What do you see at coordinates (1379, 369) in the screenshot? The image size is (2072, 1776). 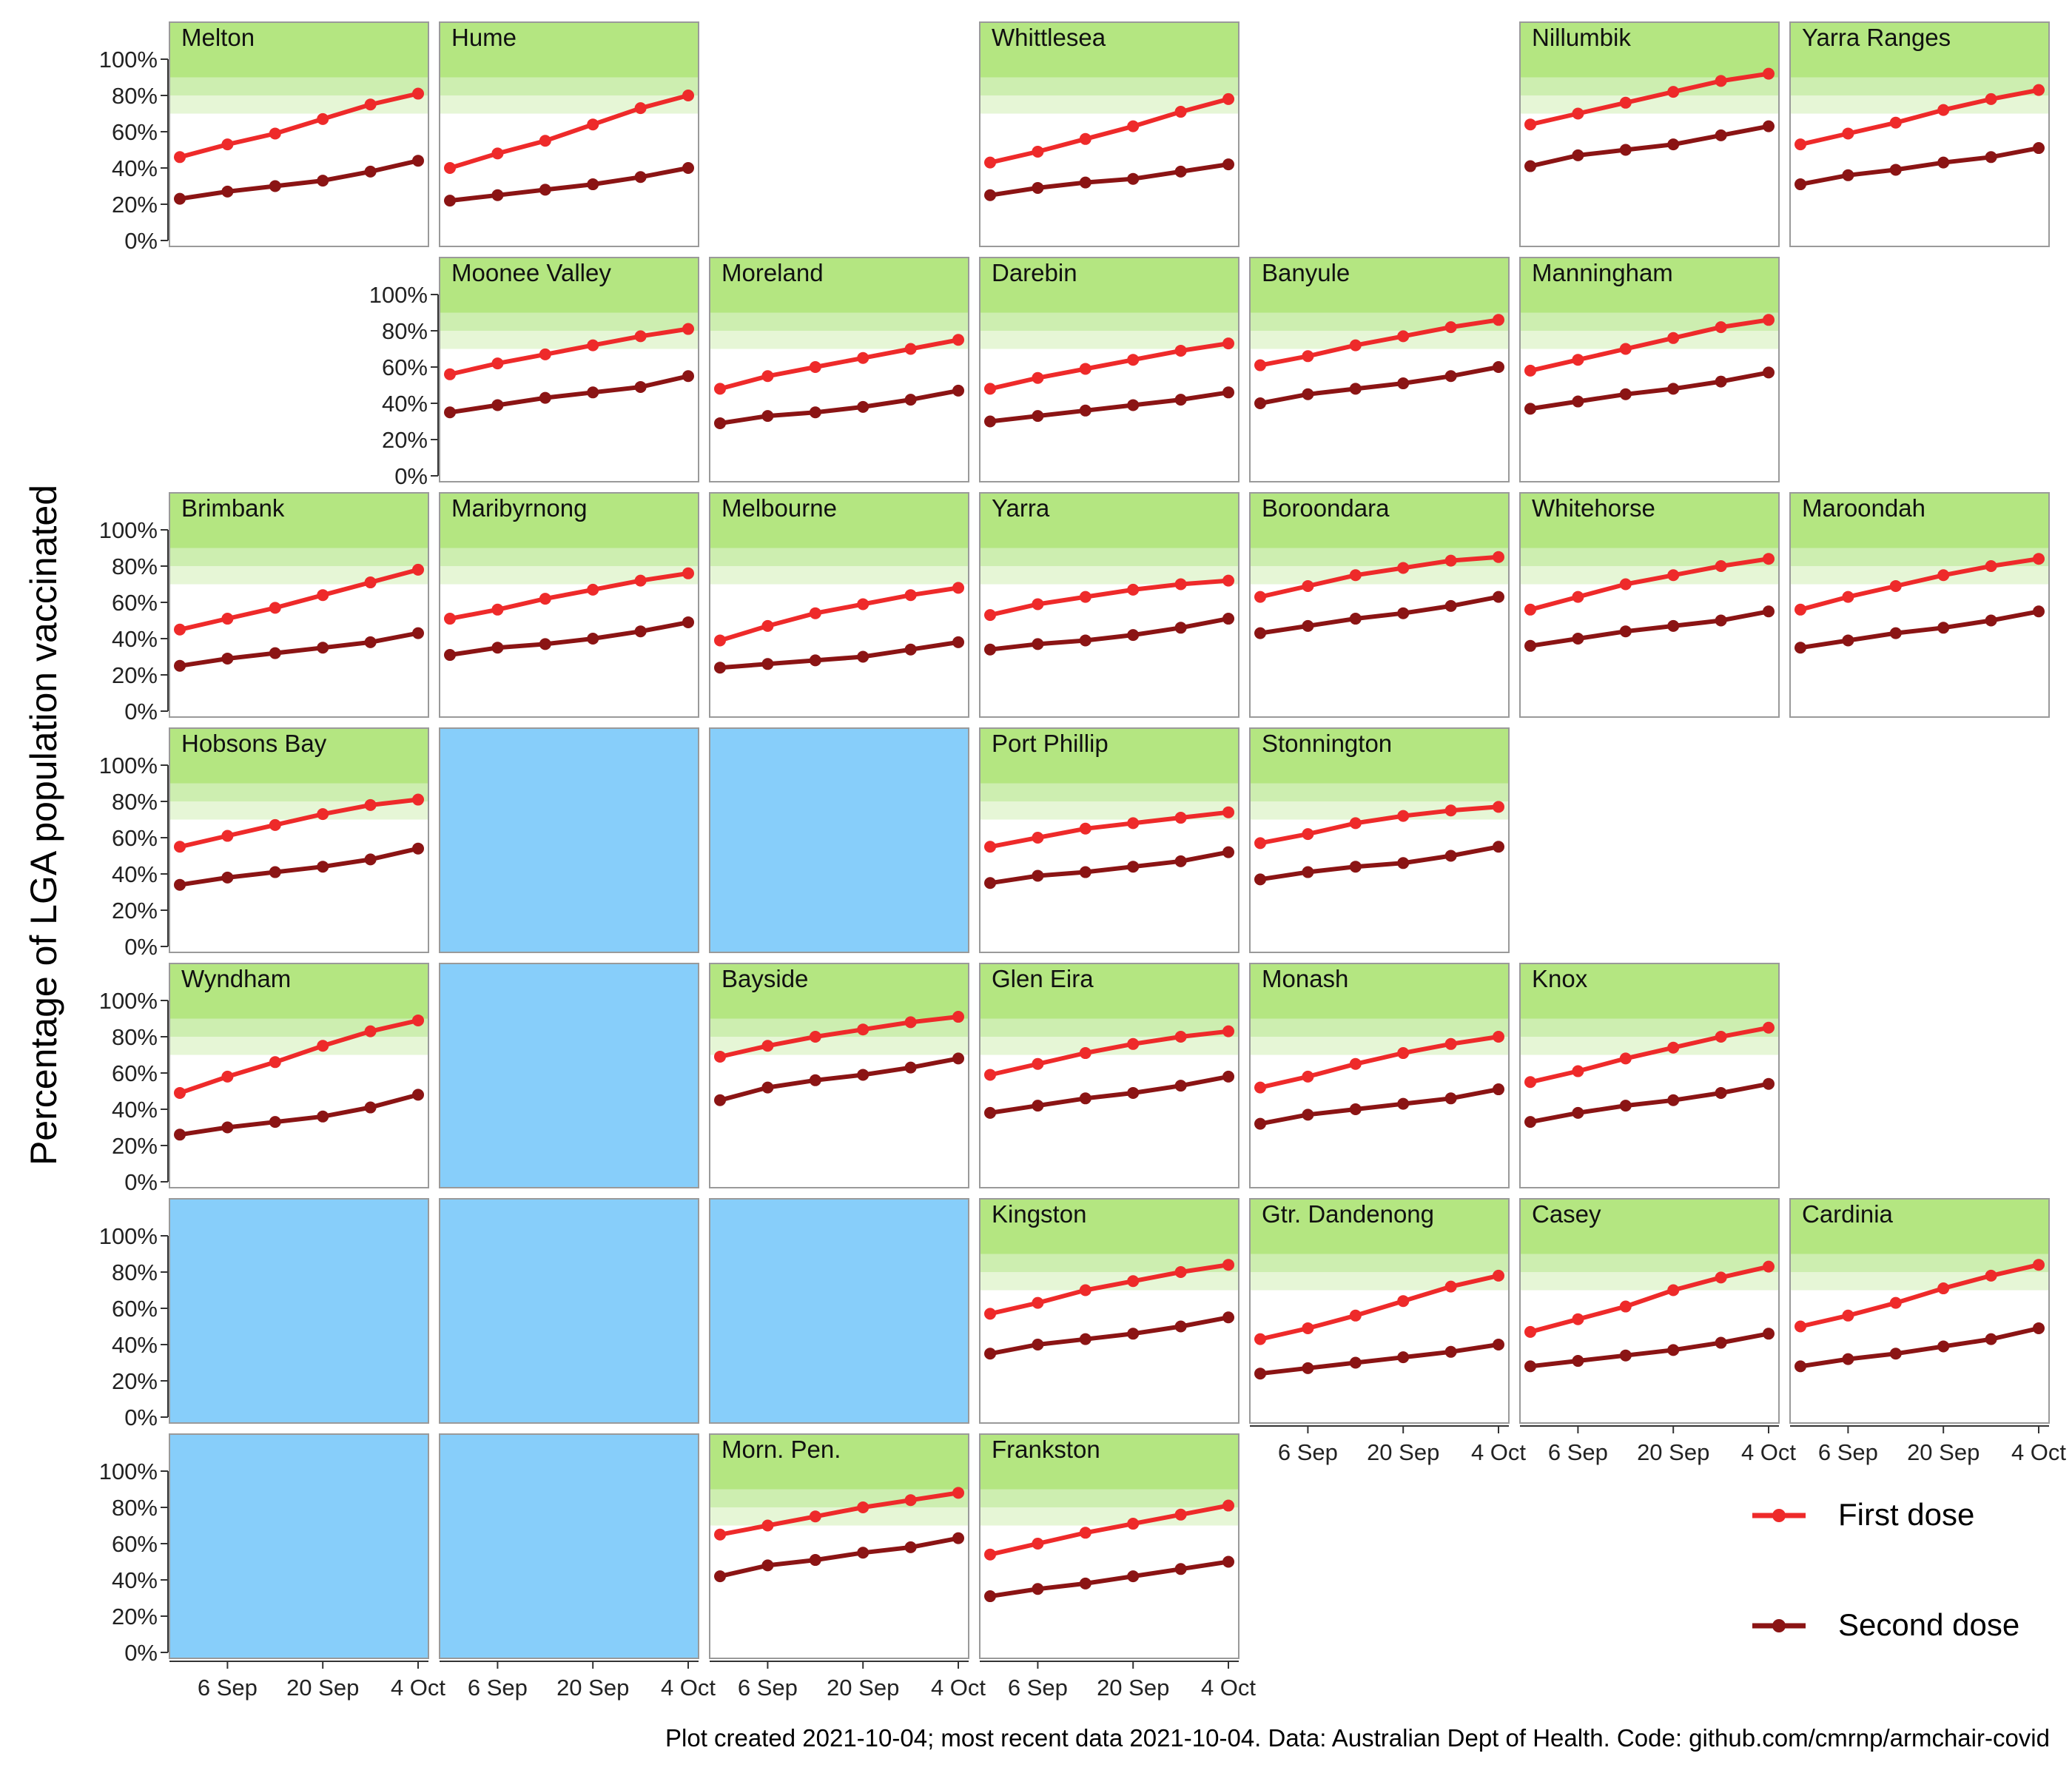 I see `panel-banyule: Banyule` at bounding box center [1379, 369].